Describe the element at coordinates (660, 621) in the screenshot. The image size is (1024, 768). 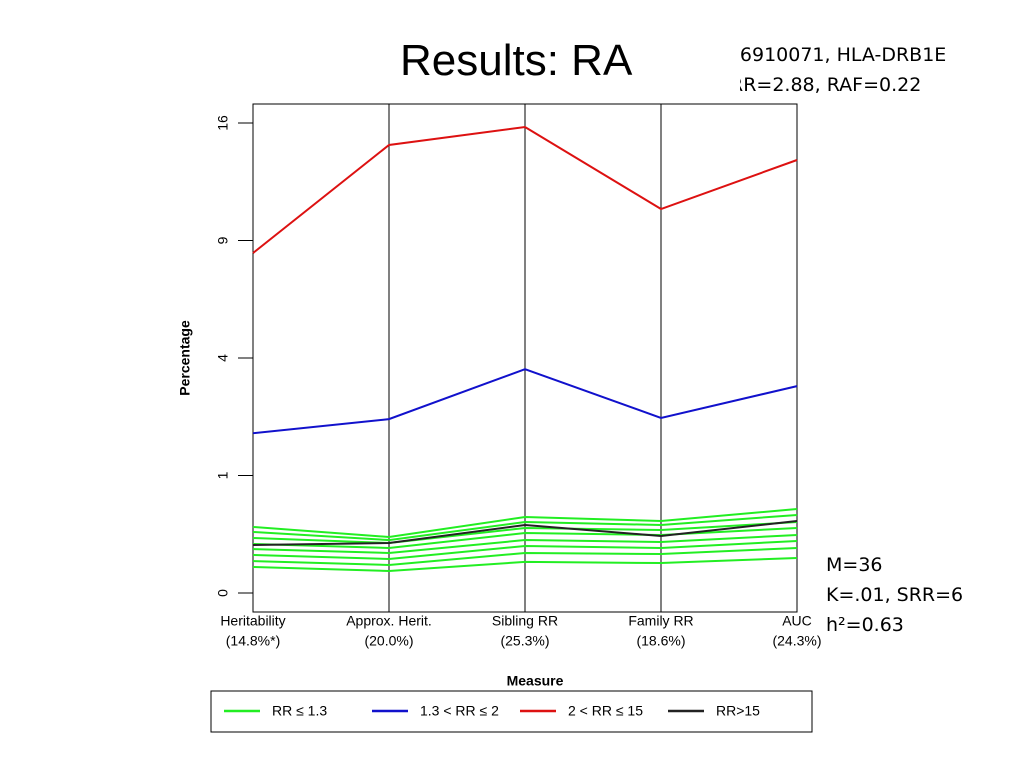
I see `x-tick-label: Family RR` at that location.